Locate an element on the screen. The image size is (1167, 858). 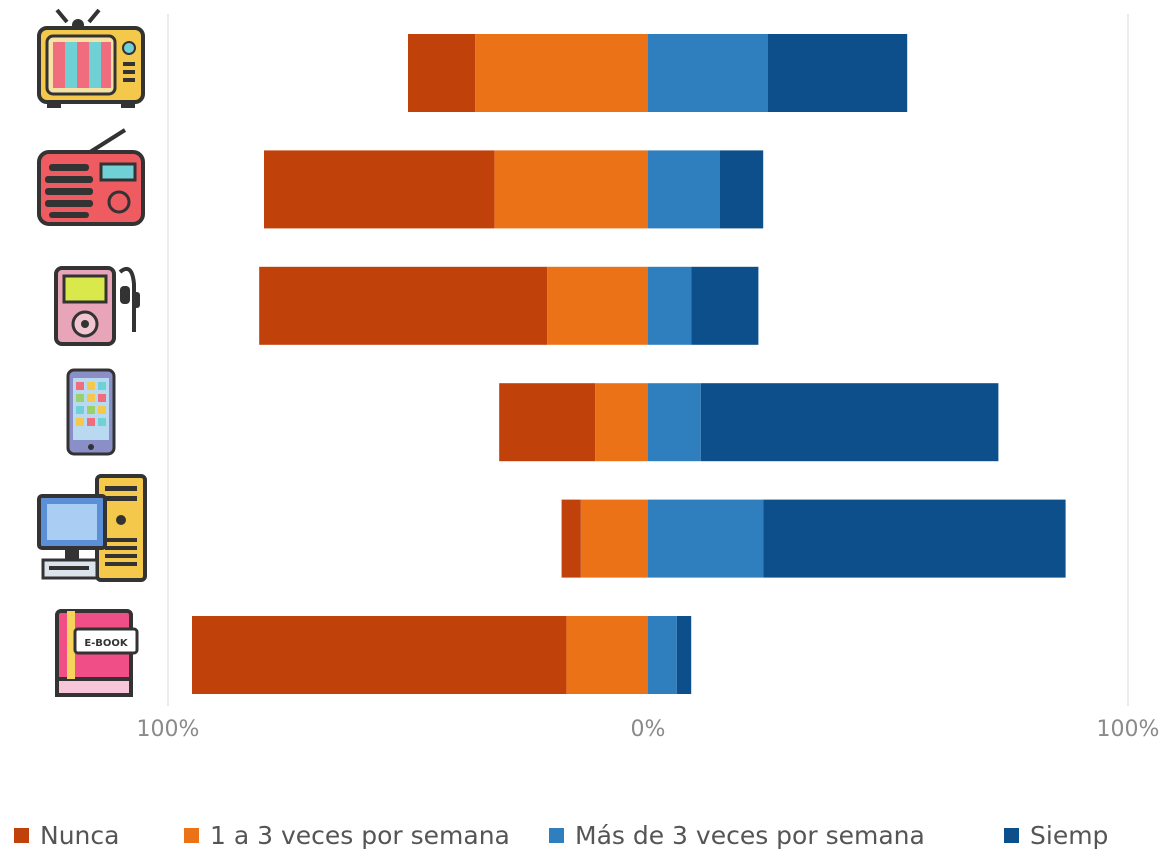
legend-item-4: Siemp is located at coordinates (1056, 836).